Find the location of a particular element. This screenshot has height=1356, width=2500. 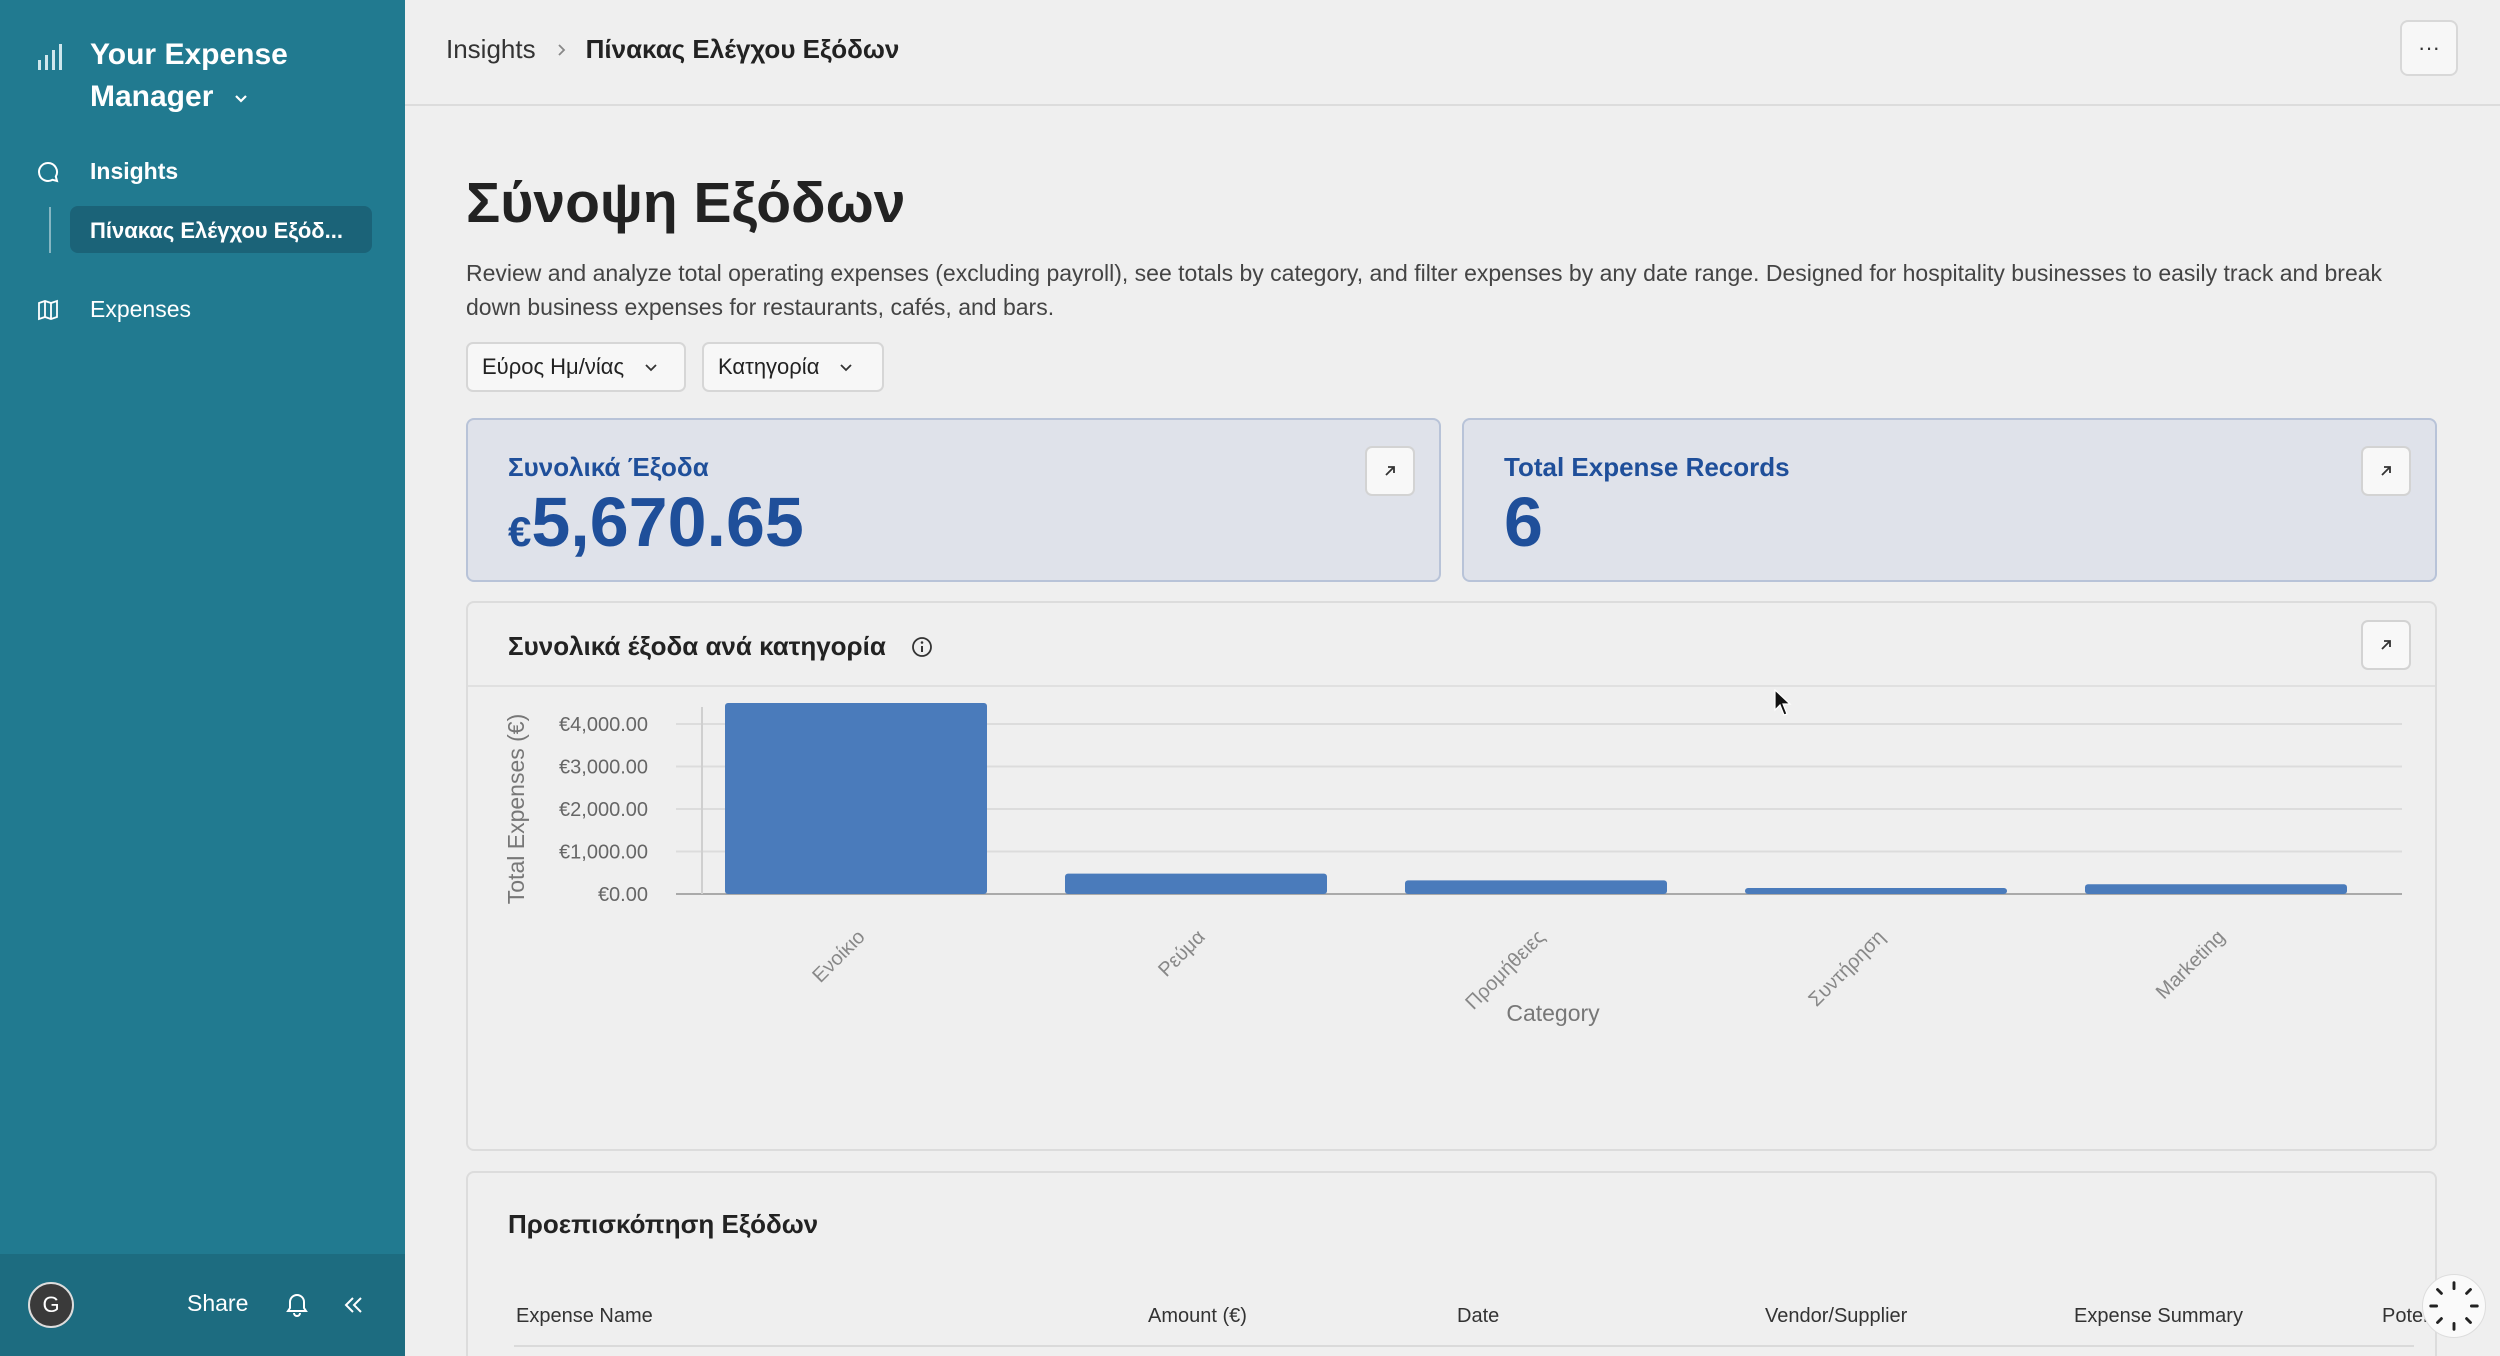

y-tick-label: €0.00 is located at coordinates (623, 895).